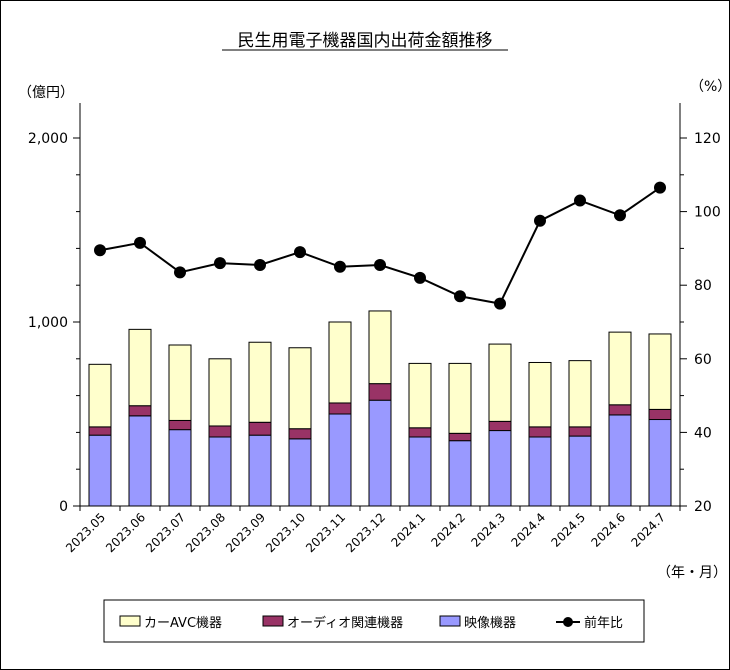 The height and width of the screenshot is (670, 730). I want to click on right-axis-tick-label: 20, so click(703, 507).